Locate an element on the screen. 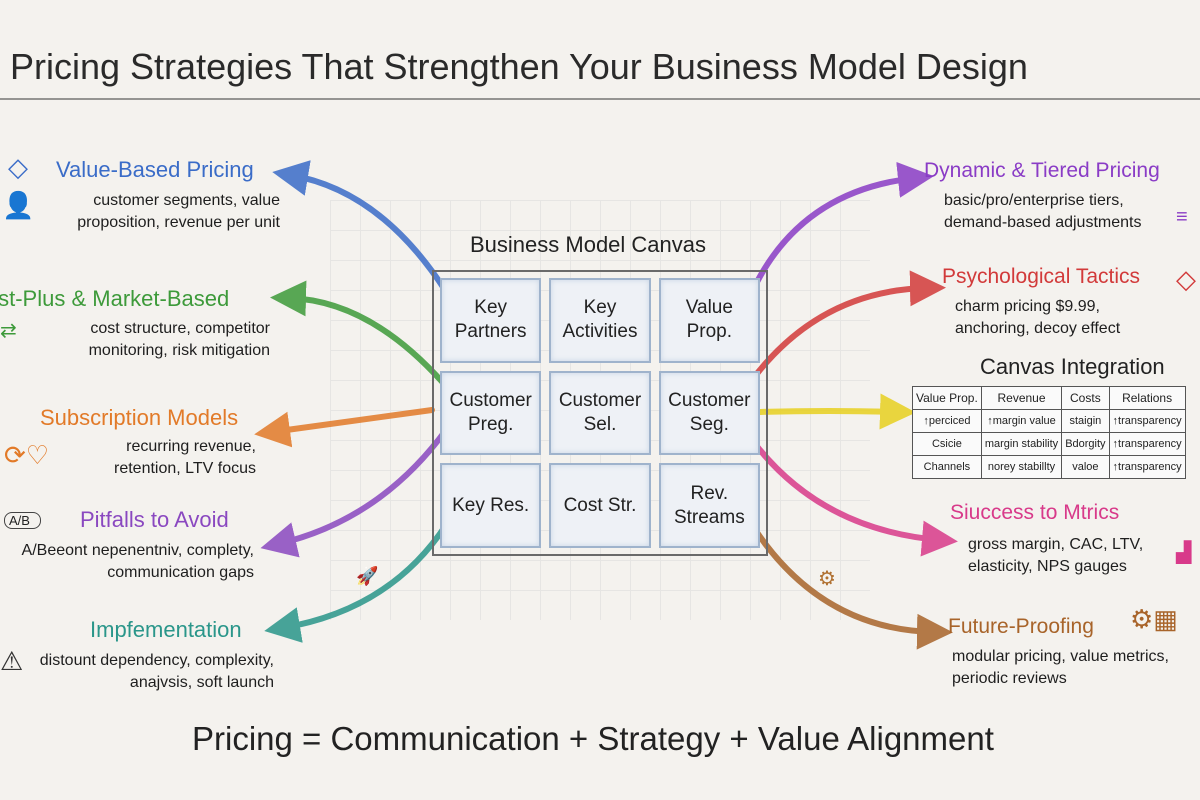  table-cell: Bdorgity is located at coordinates (1085, 444).